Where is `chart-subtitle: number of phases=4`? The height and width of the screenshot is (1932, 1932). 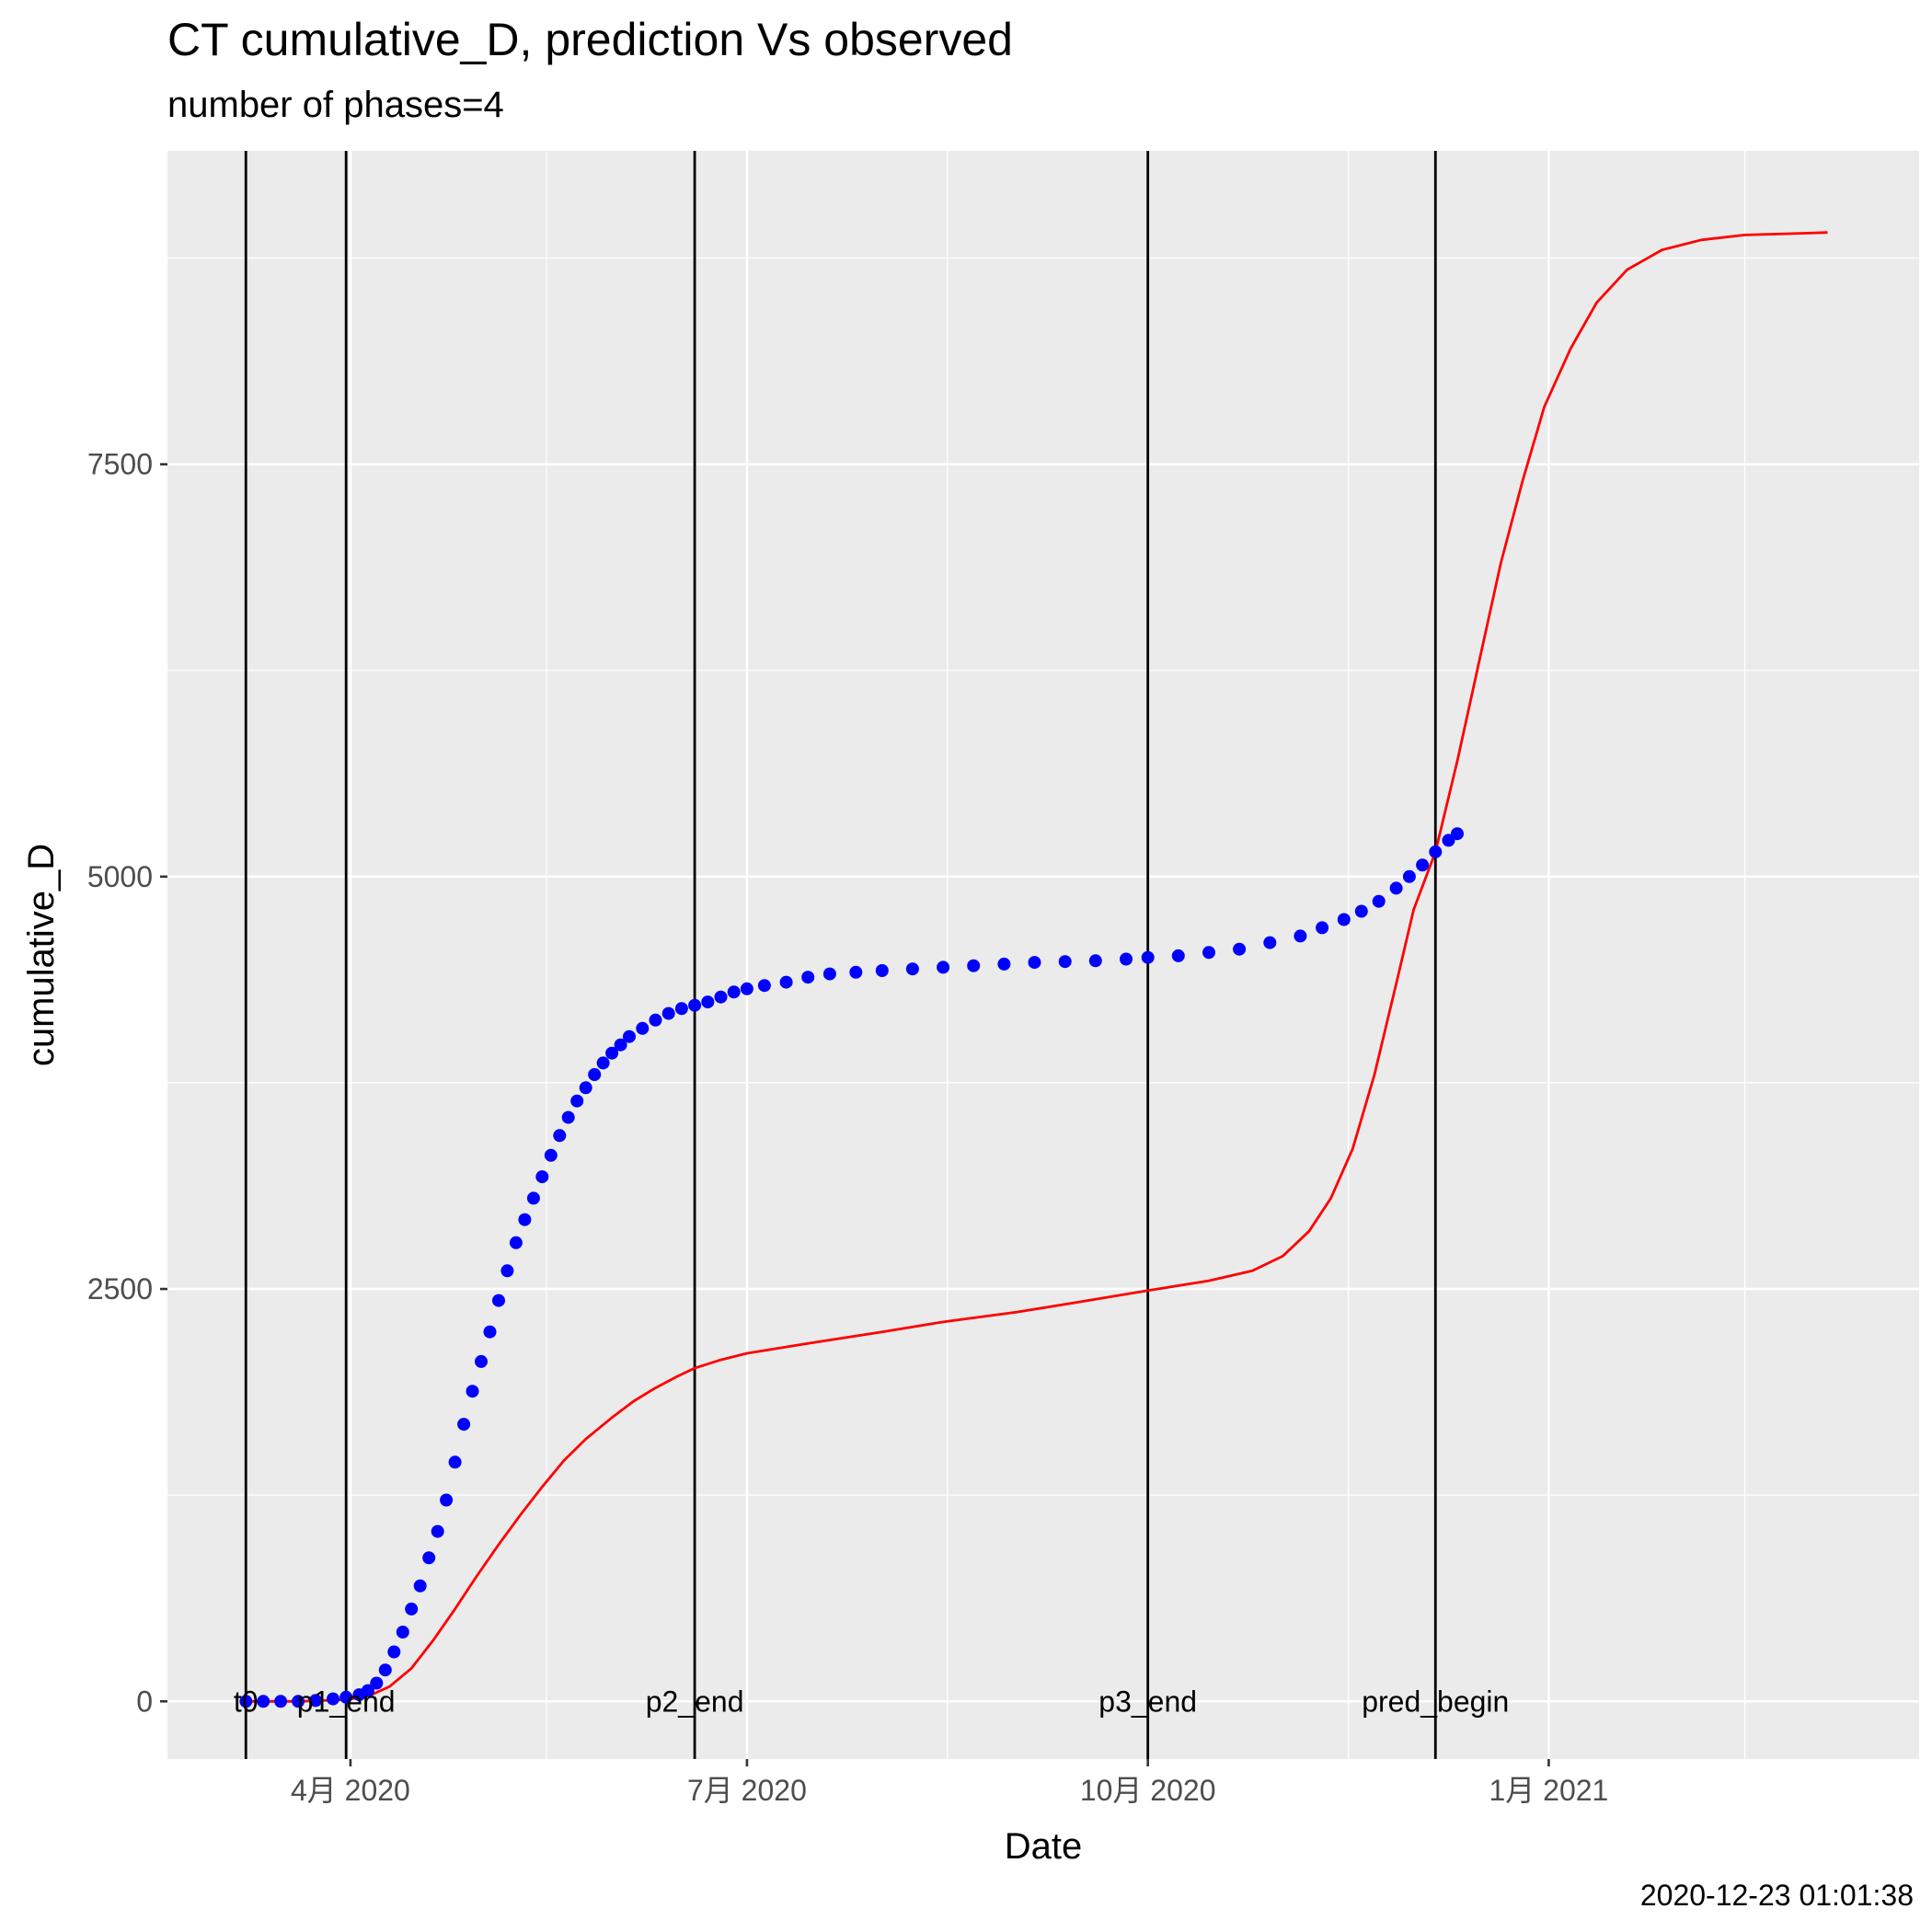
chart-subtitle: number of phases=4 is located at coordinates (335, 105).